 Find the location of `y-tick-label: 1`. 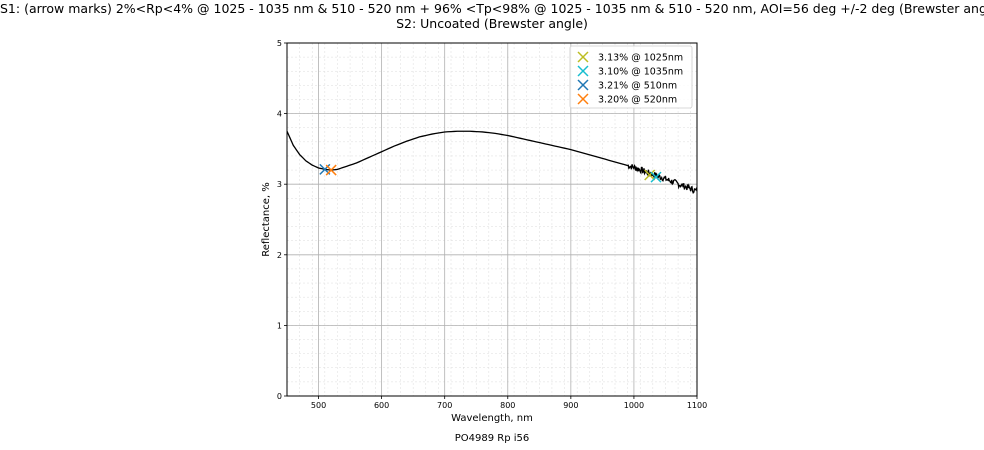

y-tick-label: 1 is located at coordinates (279, 325).